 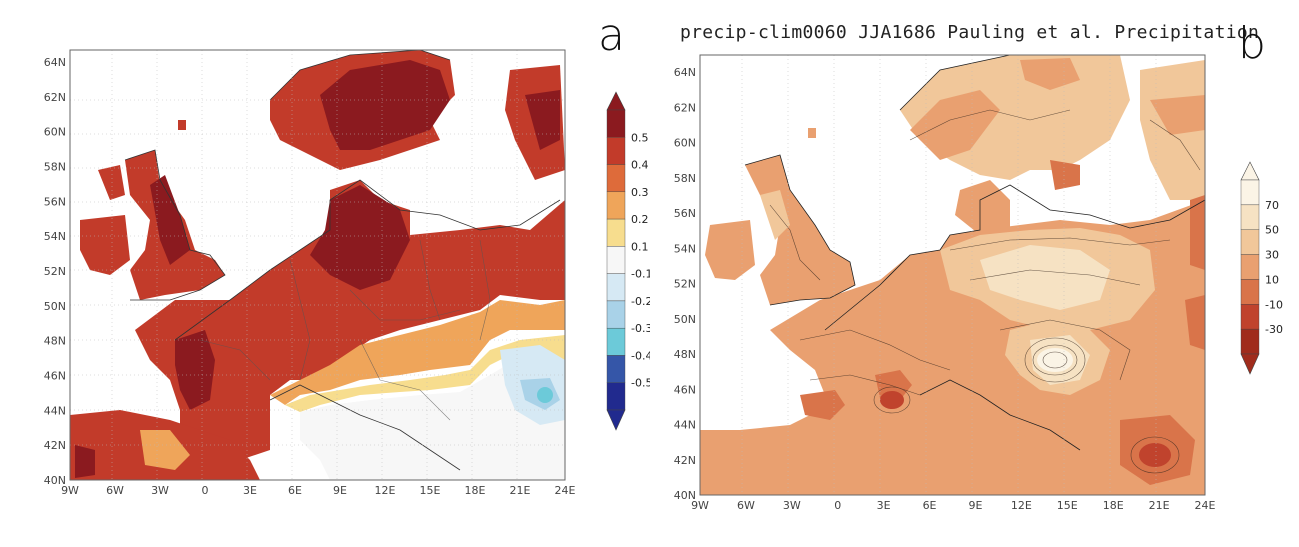 I want to click on colorbar-label: 0.2, so click(x=640, y=219).